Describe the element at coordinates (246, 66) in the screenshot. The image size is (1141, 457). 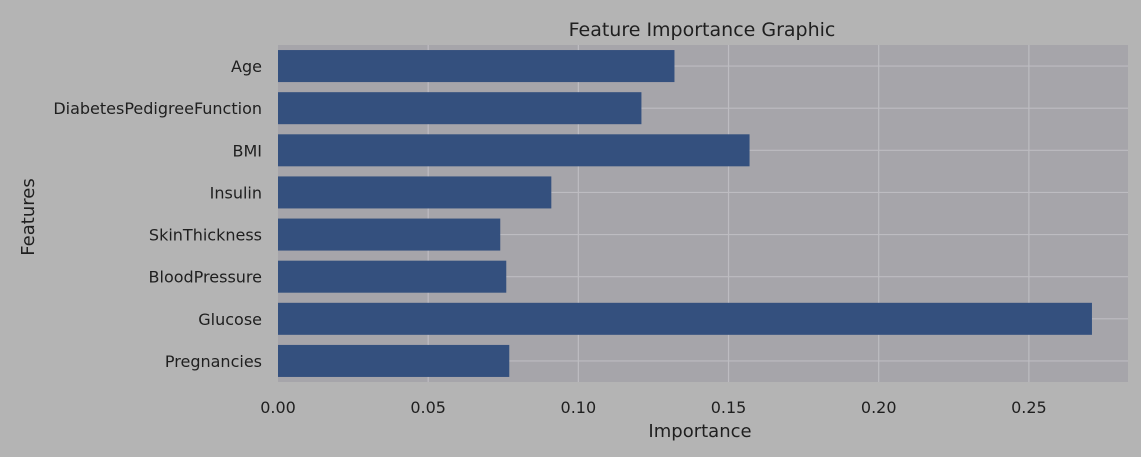
I see `y-tick-label: Age` at that location.